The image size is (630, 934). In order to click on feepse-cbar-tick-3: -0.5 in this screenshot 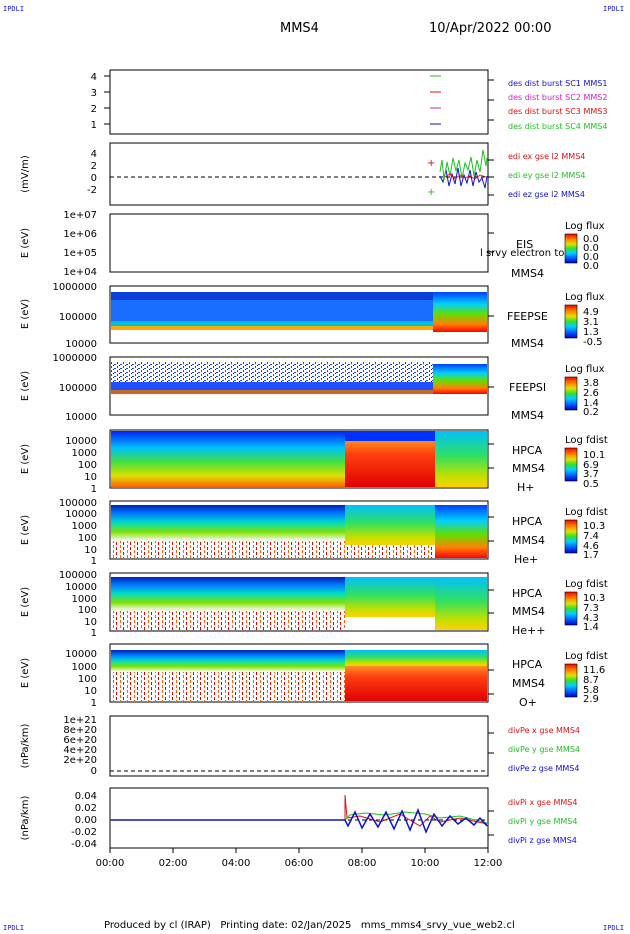, I will do `click(593, 342)`.